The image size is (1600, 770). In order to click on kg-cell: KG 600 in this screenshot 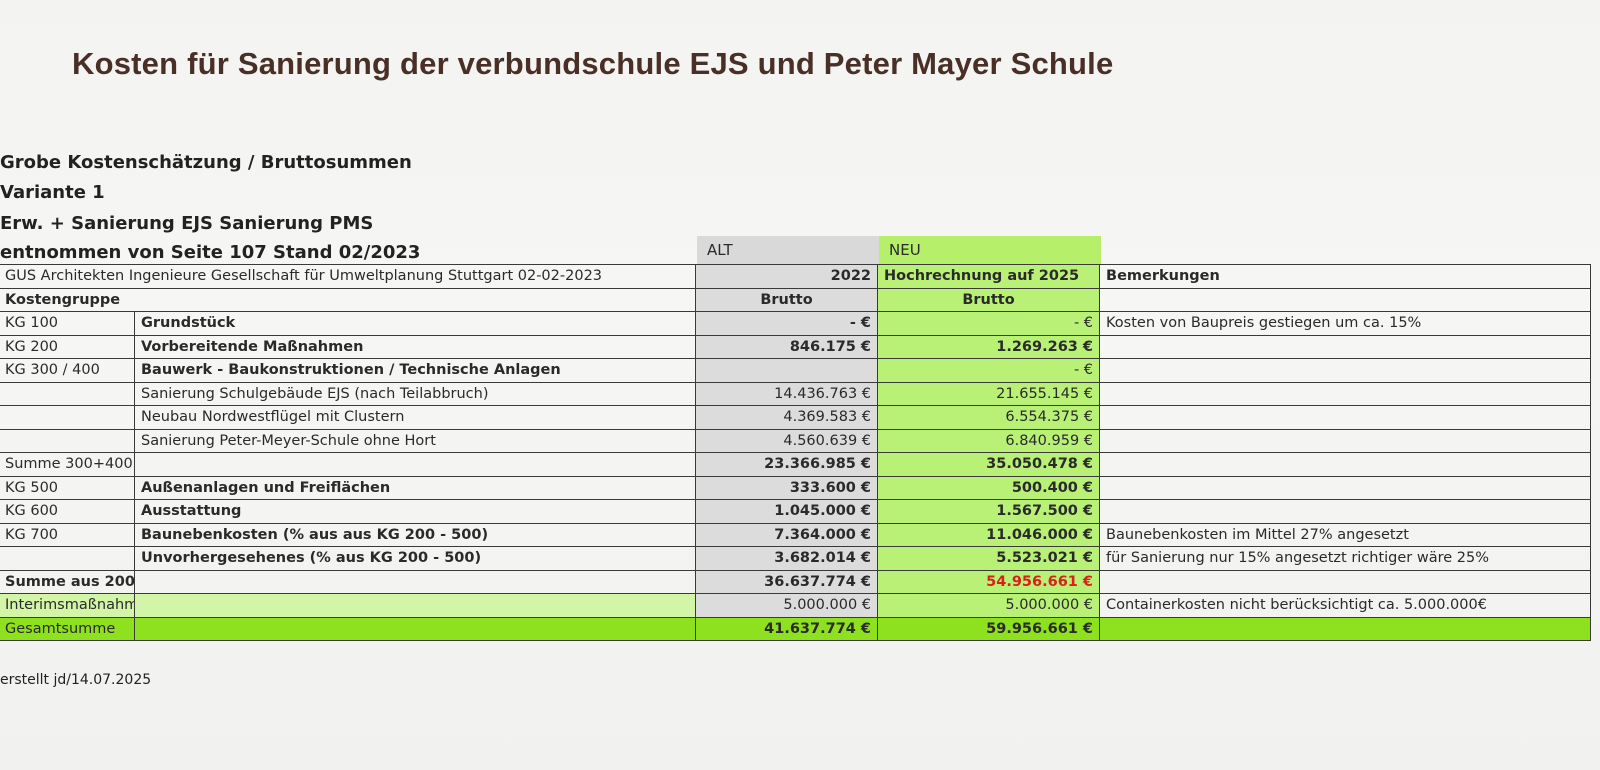, I will do `click(67, 511)`.